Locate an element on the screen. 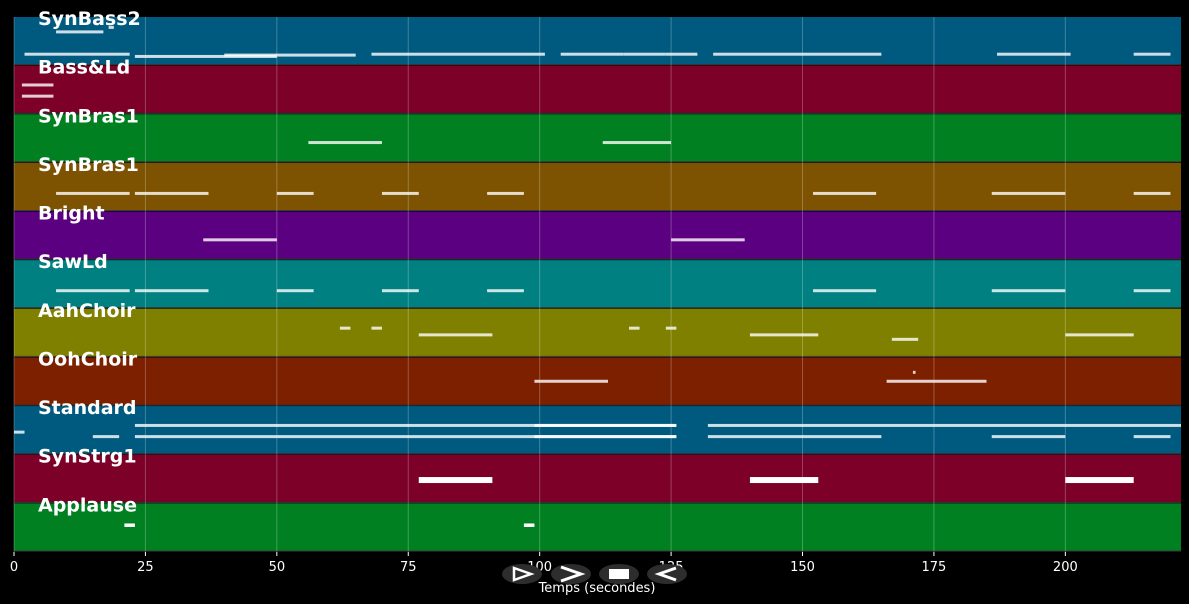 The height and width of the screenshot is (604, 1189). x-tick-label: 75 is located at coordinates (408, 567).